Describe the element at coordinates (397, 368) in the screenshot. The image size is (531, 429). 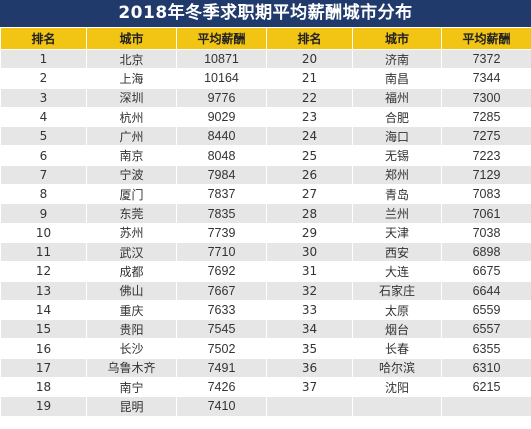
I see `cell-city-right: 哈尔滨` at that location.